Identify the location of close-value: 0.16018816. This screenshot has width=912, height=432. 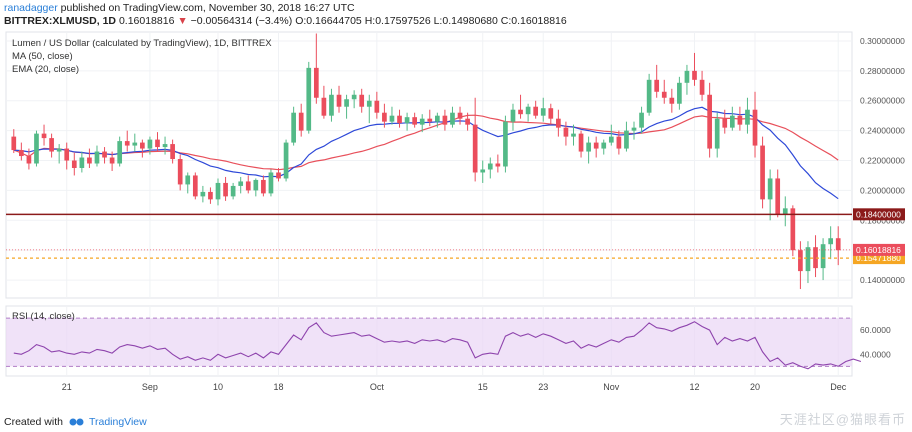
(539, 21).